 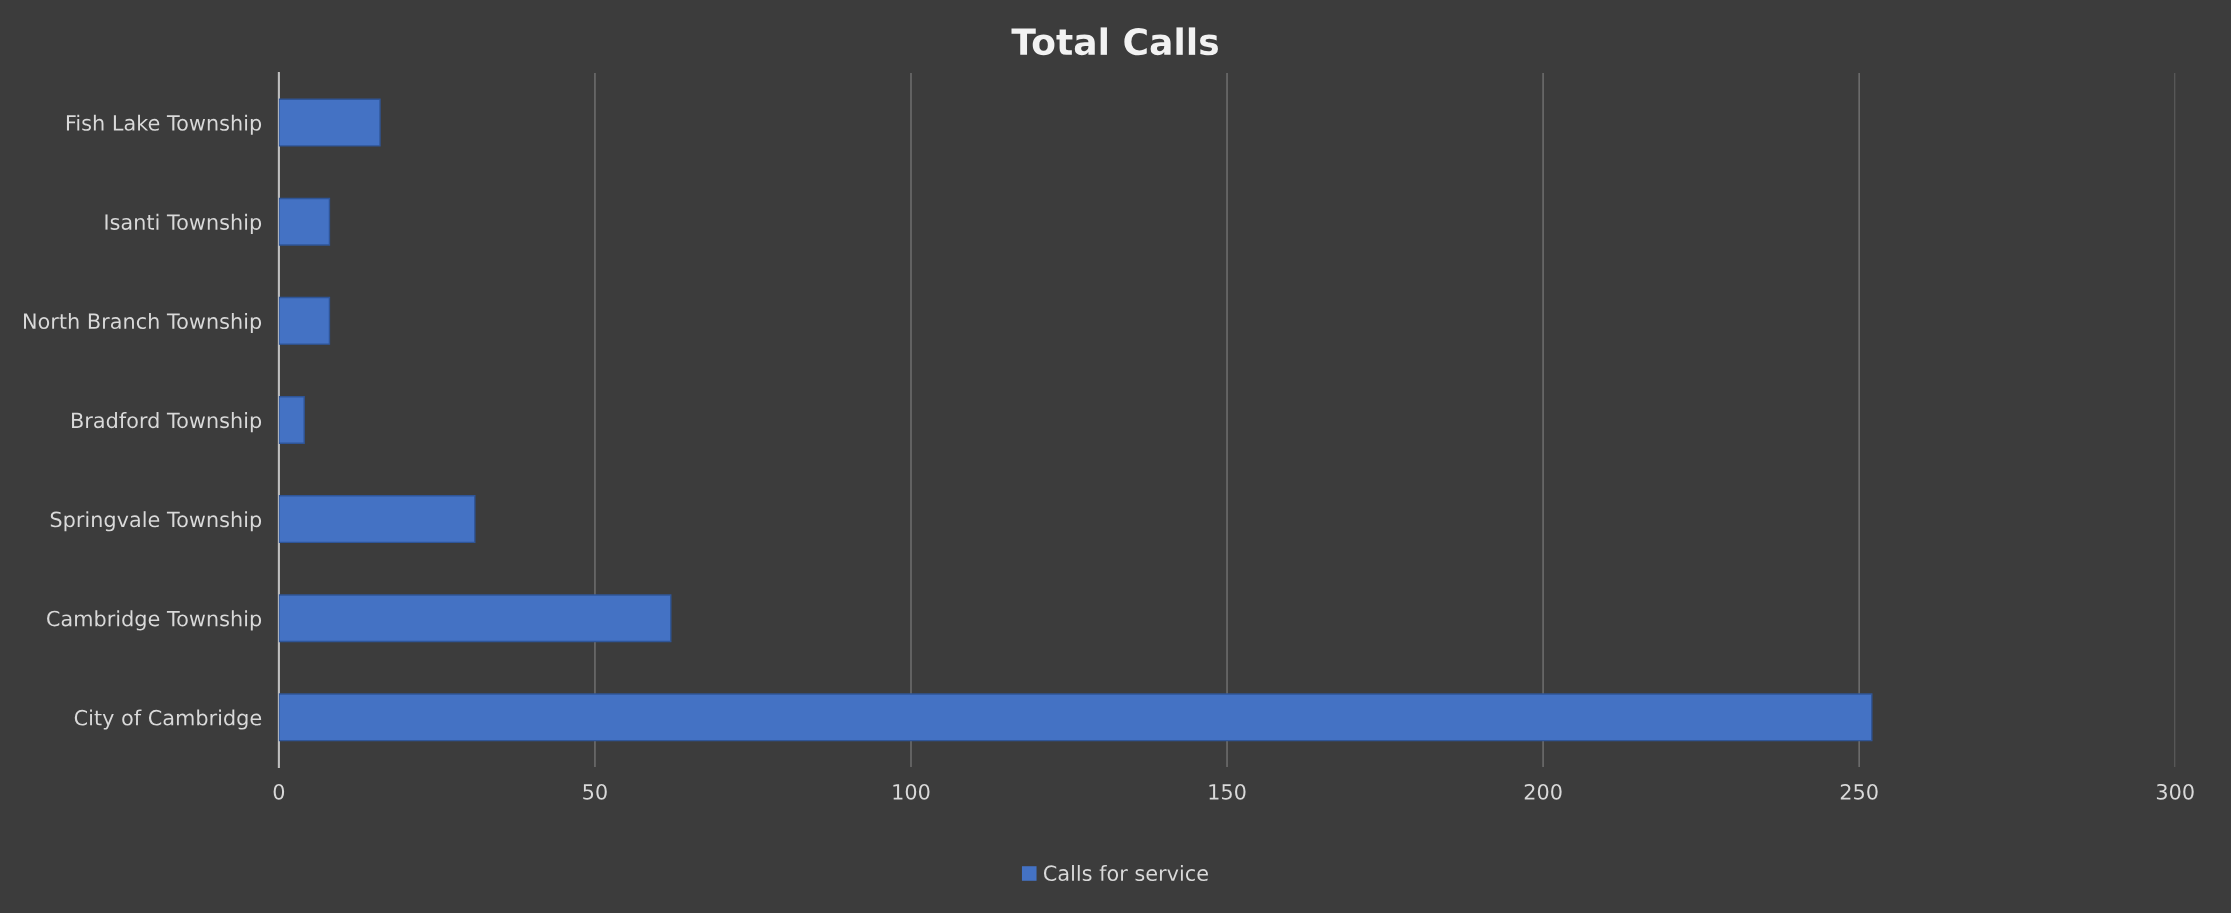 What do you see at coordinates (1859, 791) in the screenshot?
I see `x-tick-label: 250` at bounding box center [1859, 791].